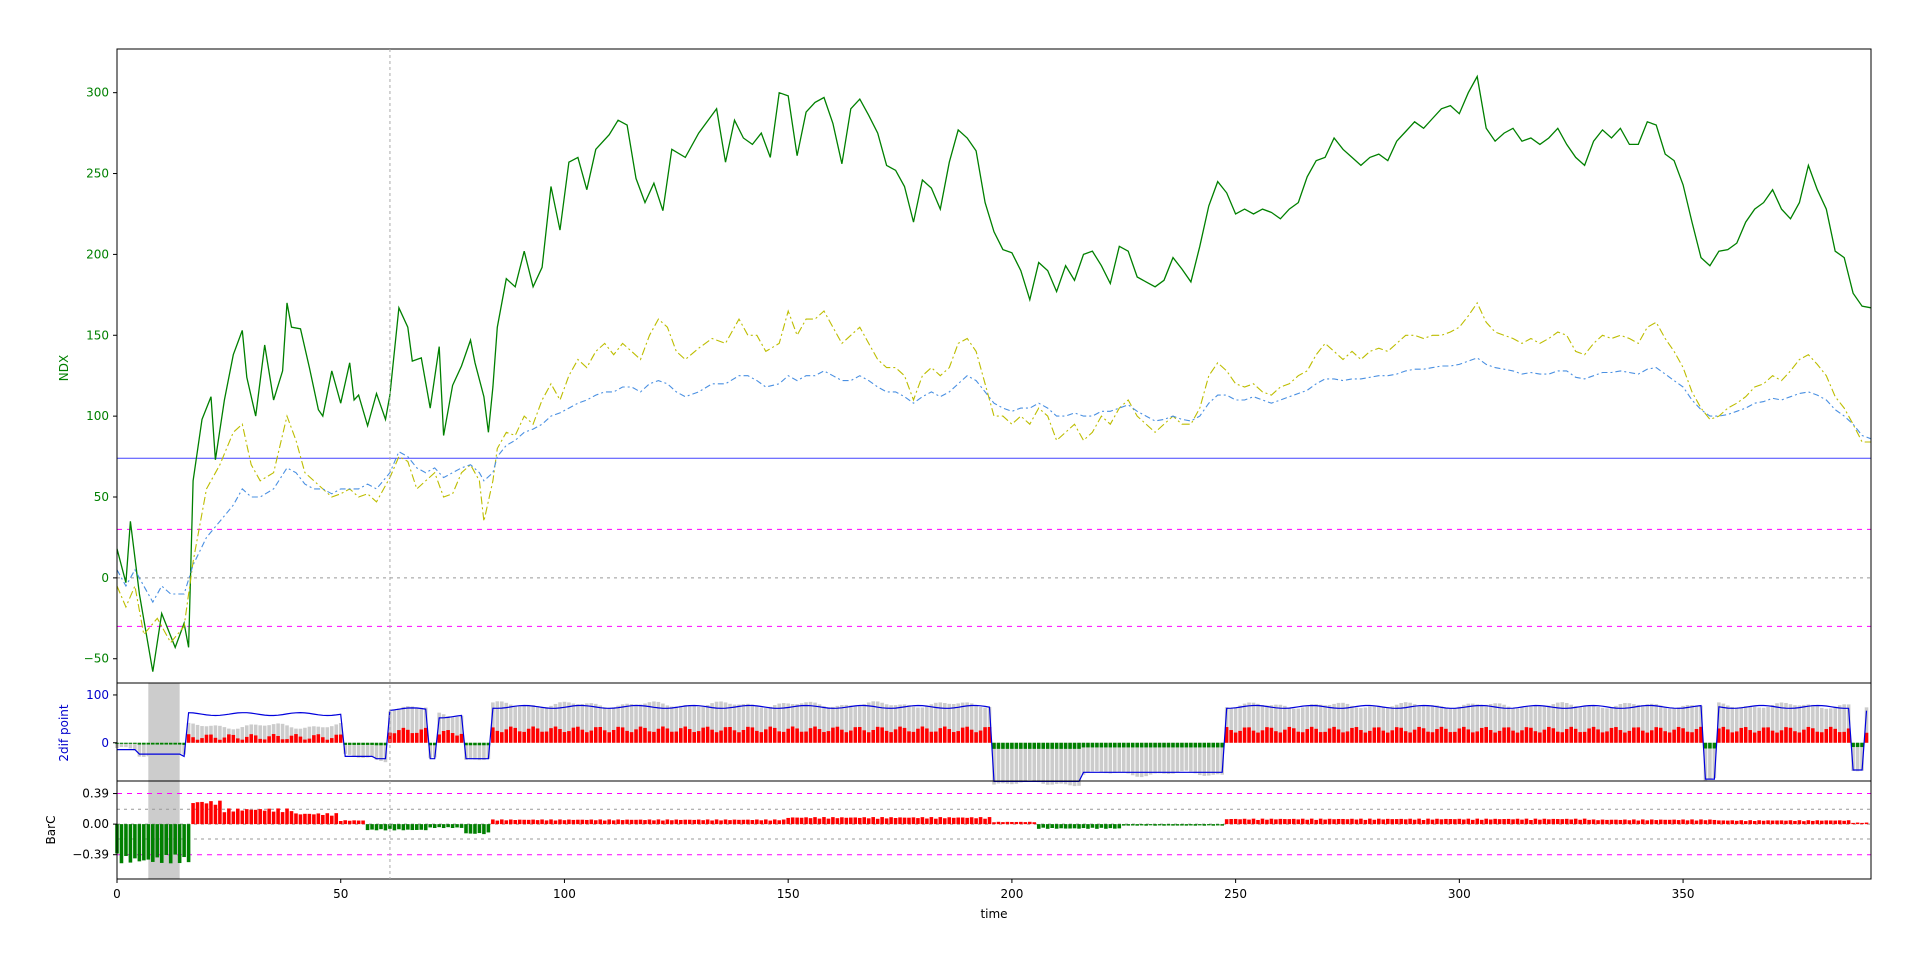 Image resolution: width=1920 pixels, height=961 pixels. Describe the element at coordinates (993, 828) in the screenshot. I see `barc-panel-content` at that location.